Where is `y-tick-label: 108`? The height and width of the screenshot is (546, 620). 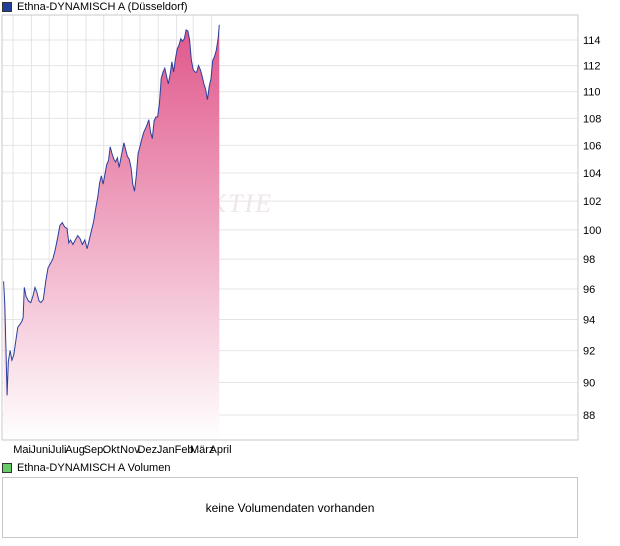 y-tick-label: 108 is located at coordinates (592, 119).